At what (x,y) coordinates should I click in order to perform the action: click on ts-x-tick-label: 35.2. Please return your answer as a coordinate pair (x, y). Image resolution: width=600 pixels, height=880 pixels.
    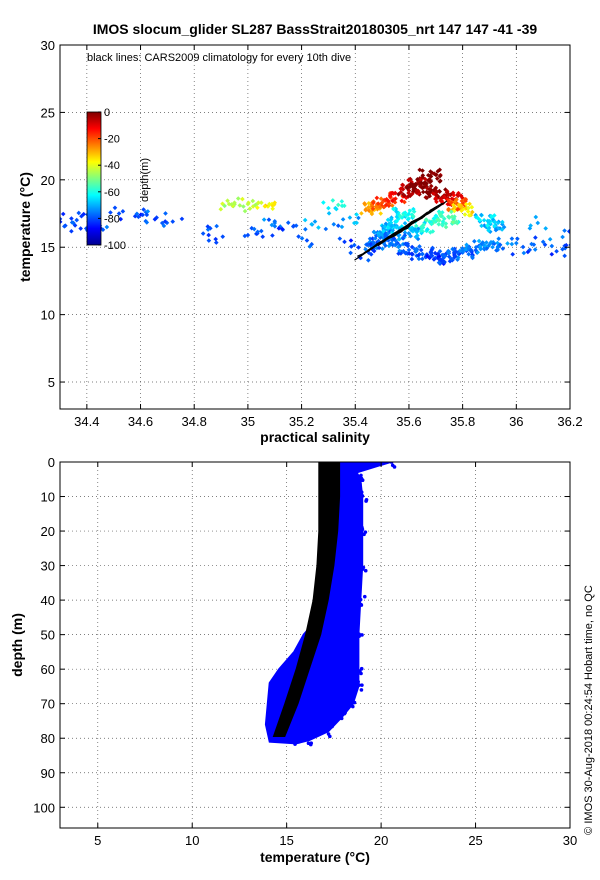
    Looking at the image, I should click on (301, 421).